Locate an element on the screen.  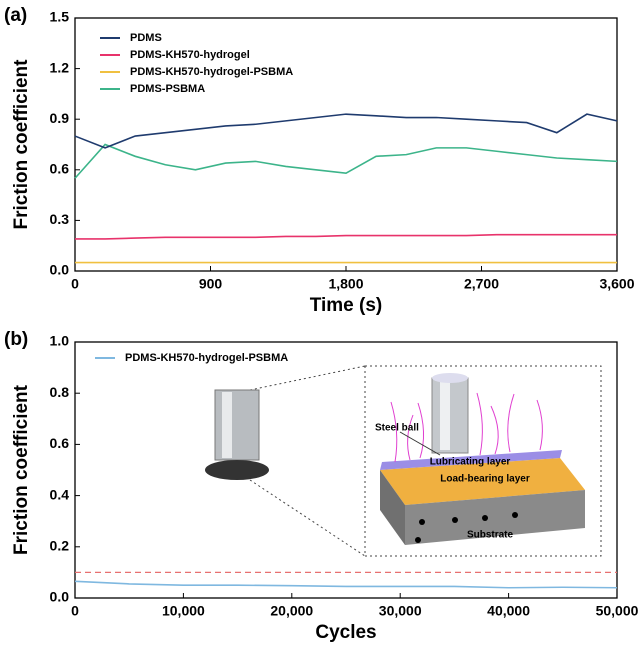
x-tick-label: 40,000 is located at coordinates (508, 611).